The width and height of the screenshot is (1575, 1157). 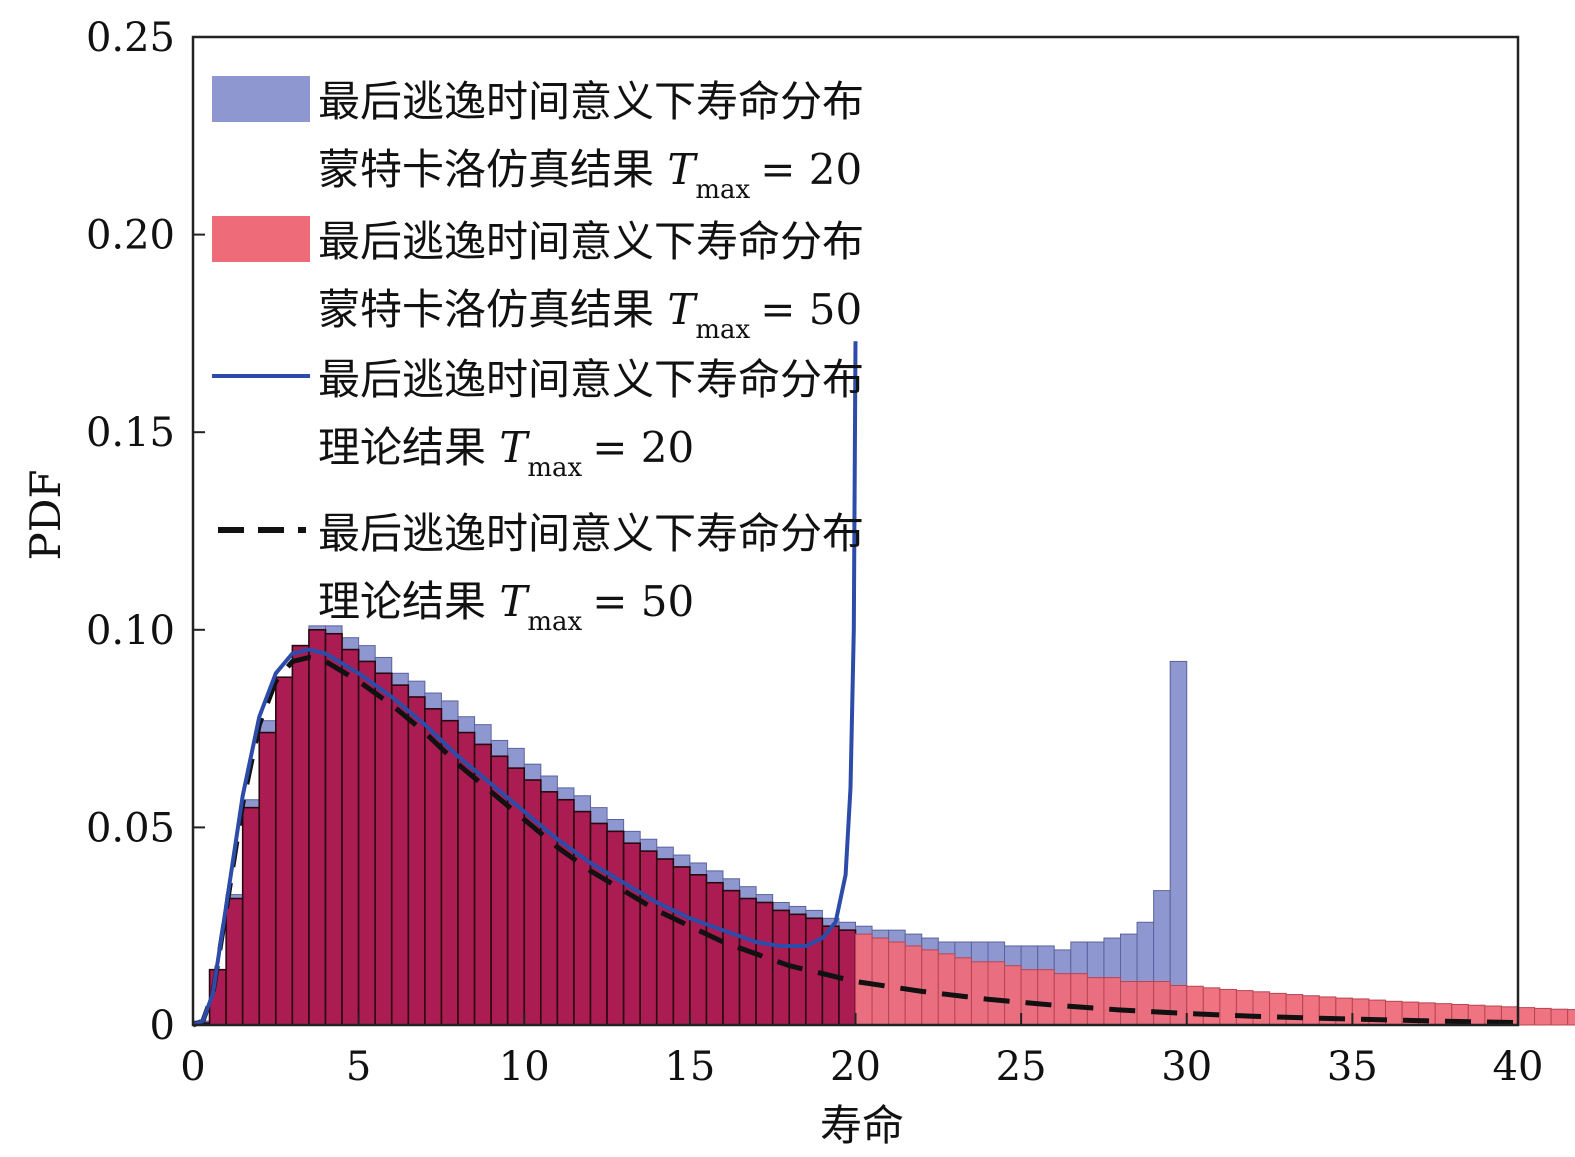 I want to click on y-tick-label: 0.15, so click(x=130, y=433).